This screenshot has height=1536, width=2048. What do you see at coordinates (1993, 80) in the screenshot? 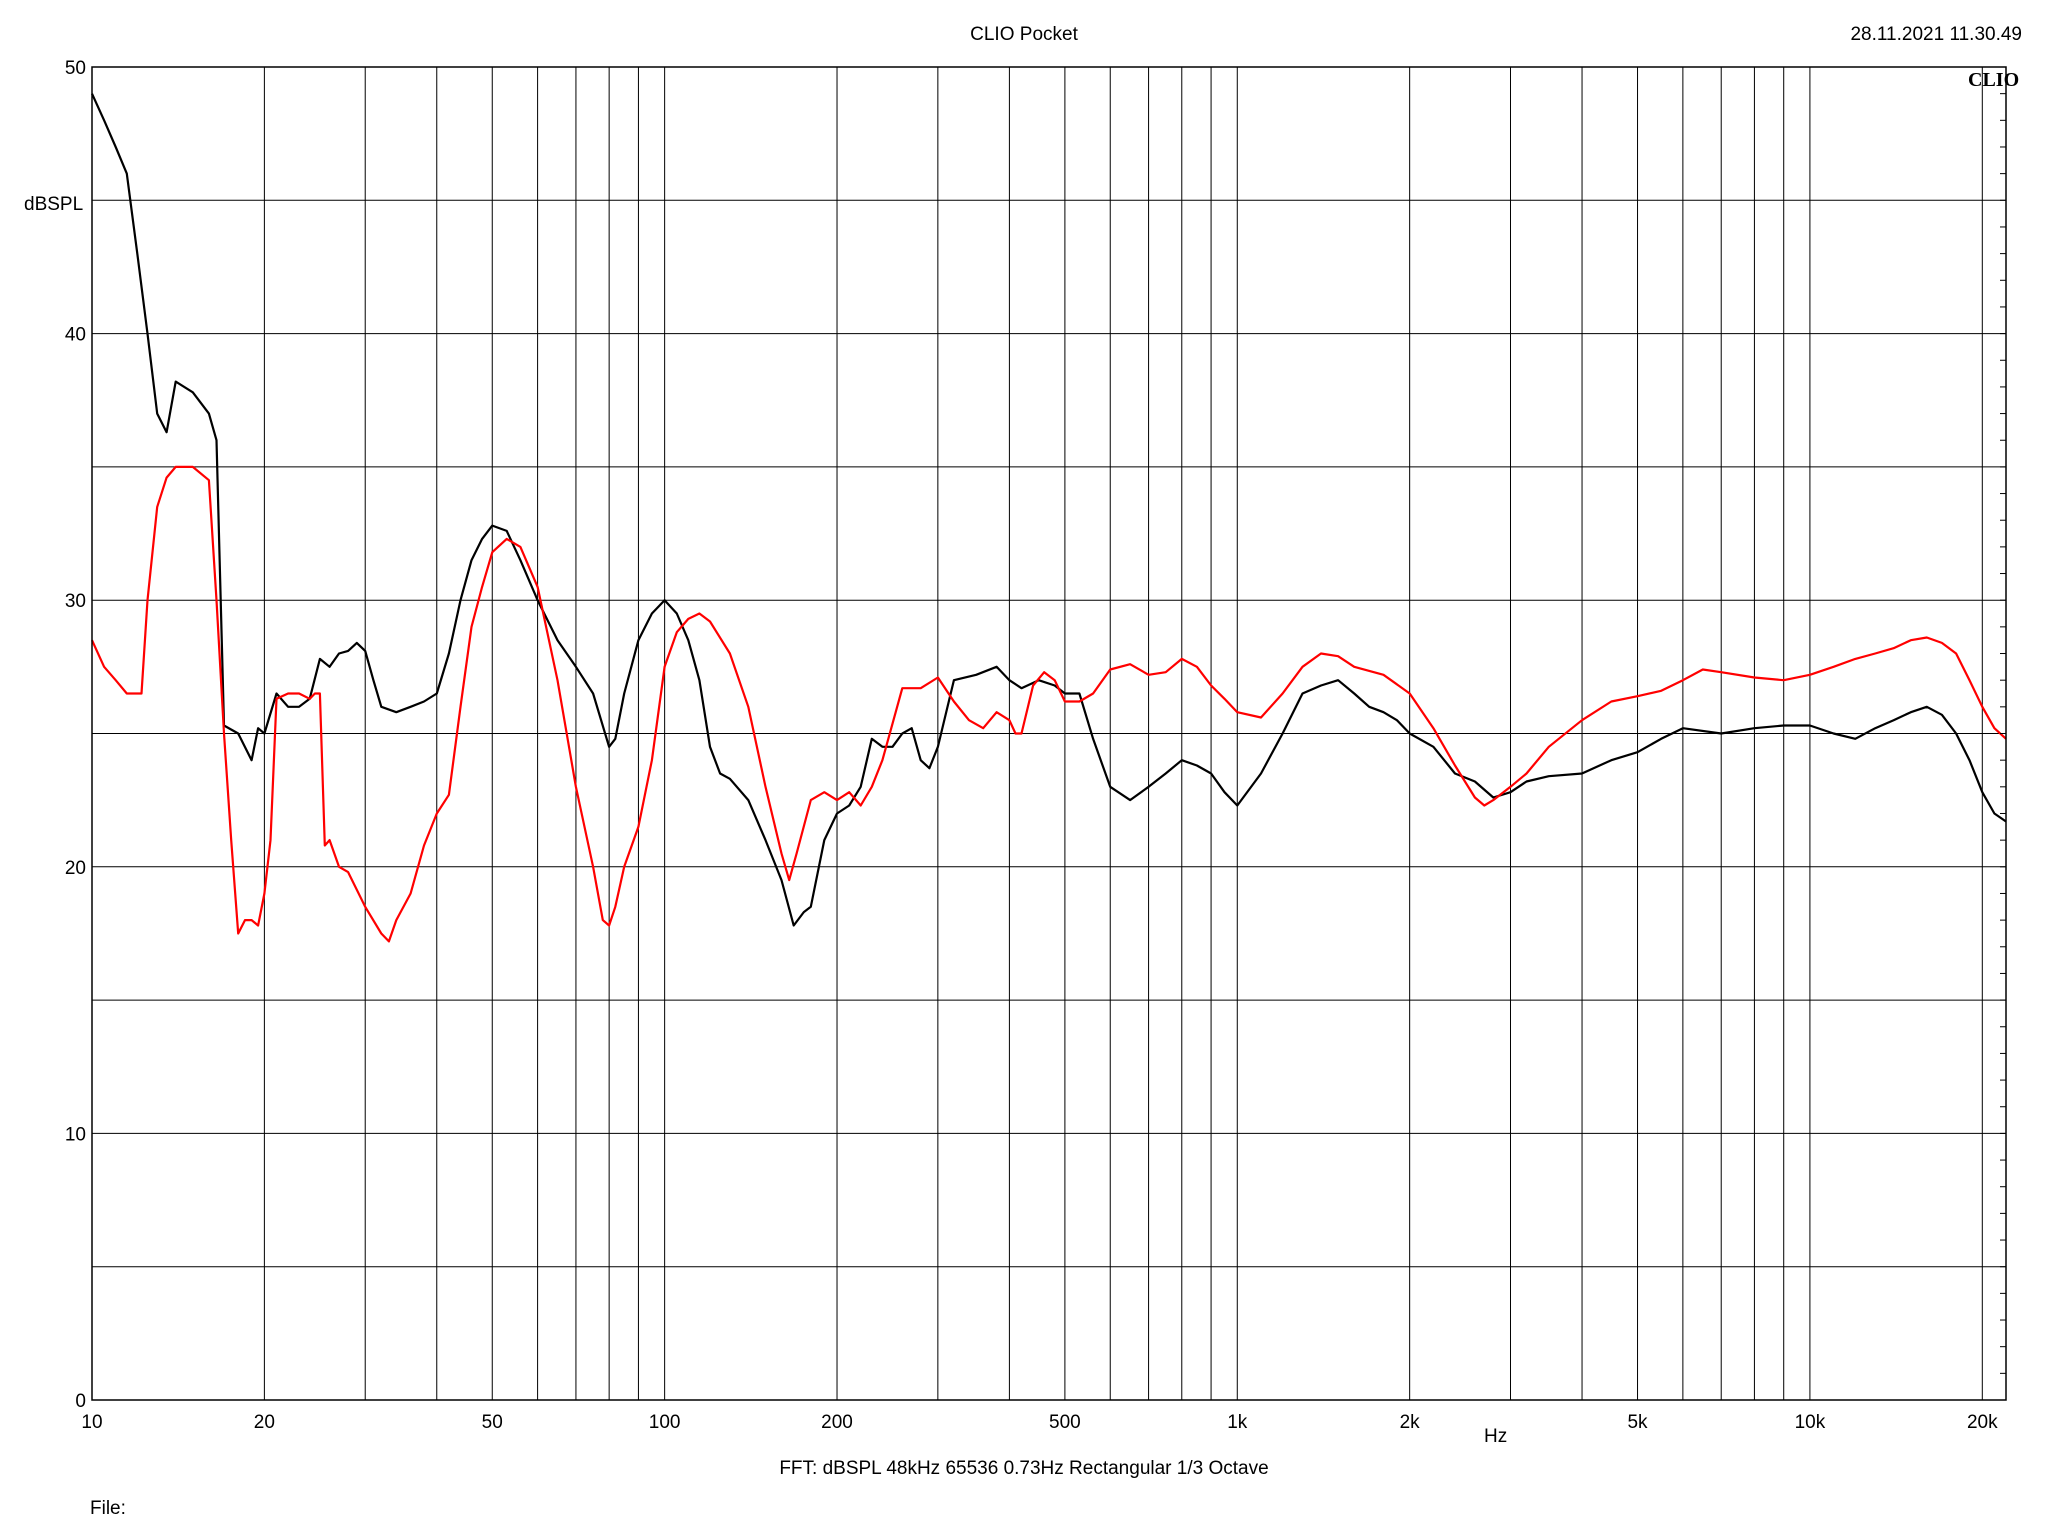
I see `clio-brand-label: CLIO` at bounding box center [1993, 80].